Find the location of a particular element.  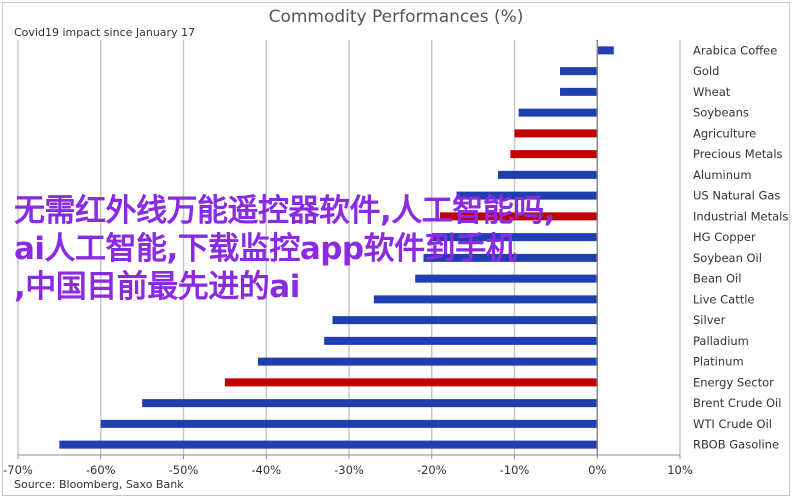

category-label: Industrial Metals is located at coordinates (740, 216).